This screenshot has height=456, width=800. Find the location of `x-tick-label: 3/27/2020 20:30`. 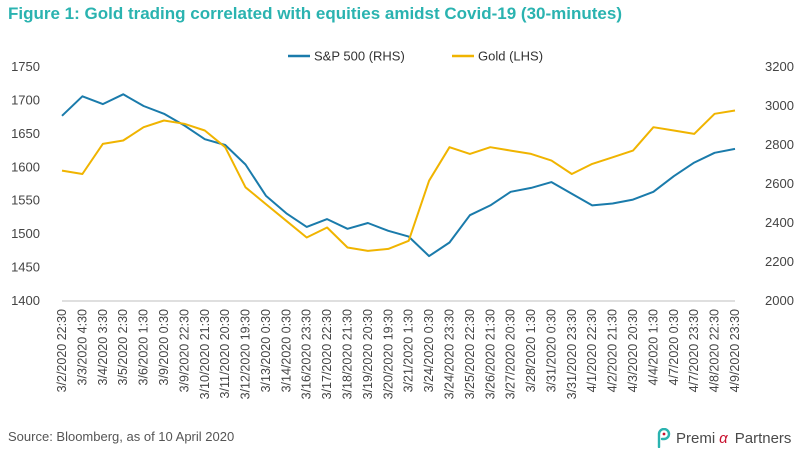

x-tick-label: 3/27/2020 20:30 is located at coordinates (511, 354).